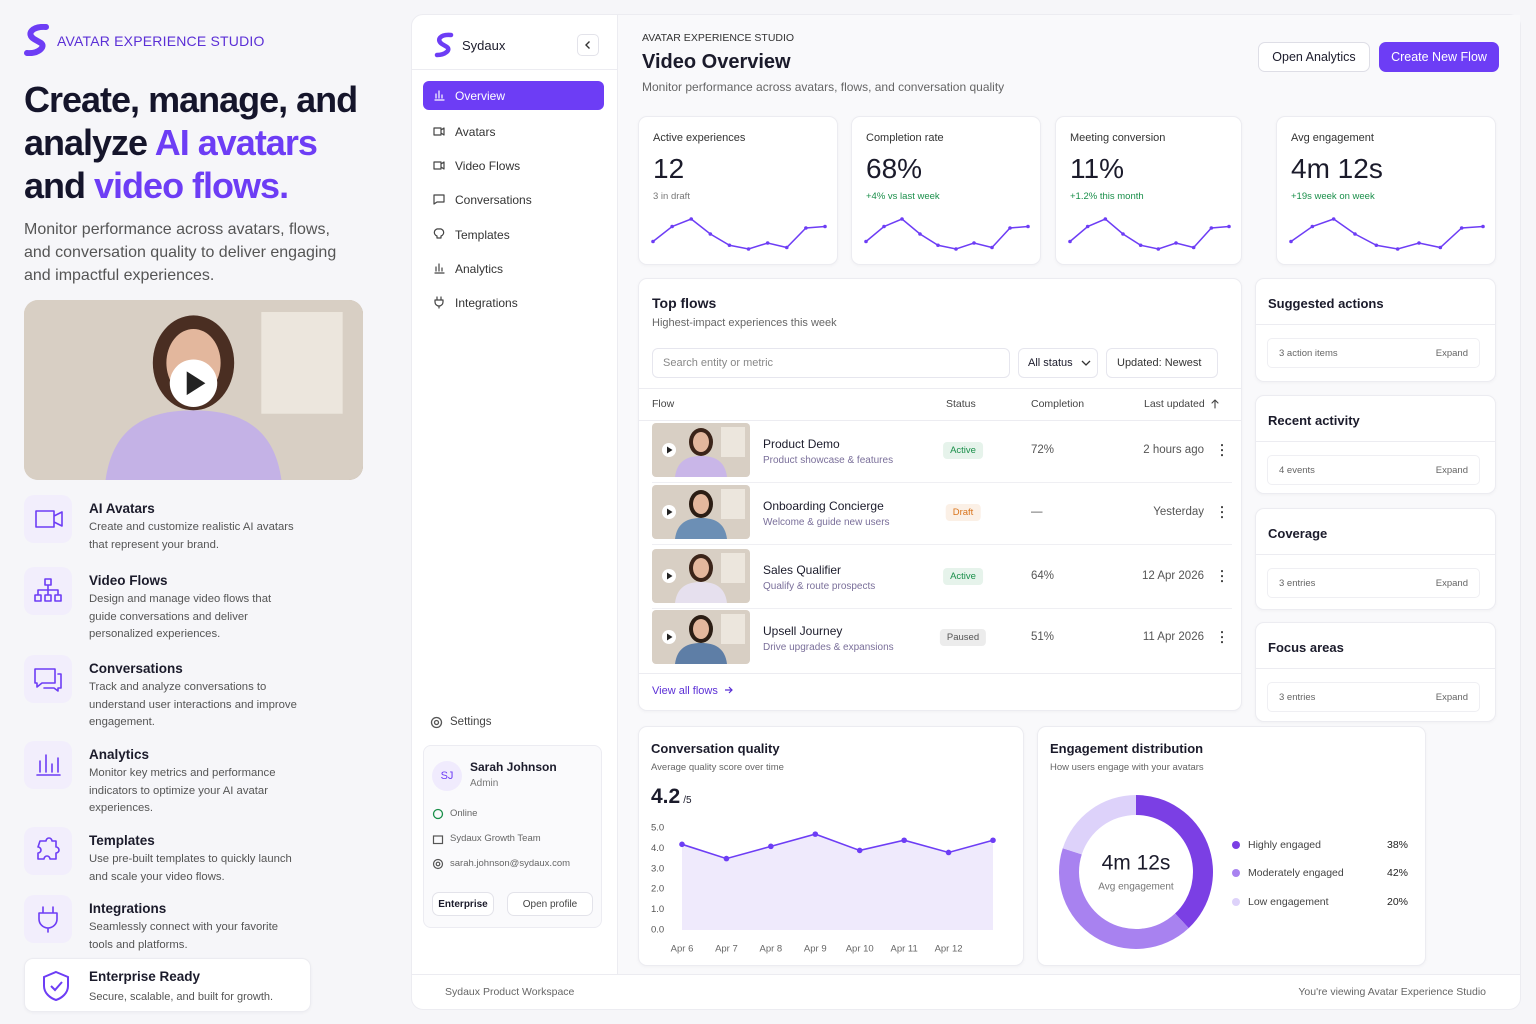 The height and width of the screenshot is (1024, 1536). I want to click on feature-title: AI Avatars, so click(122, 508).